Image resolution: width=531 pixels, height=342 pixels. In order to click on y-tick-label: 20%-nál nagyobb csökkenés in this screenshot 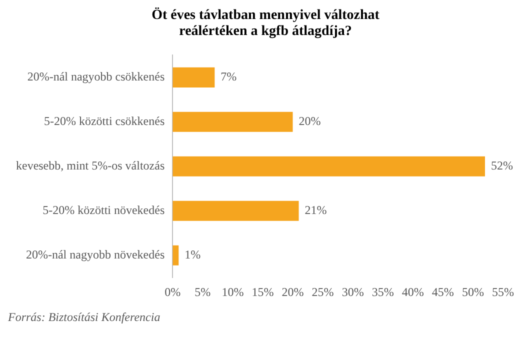, I will do `click(96, 77)`.